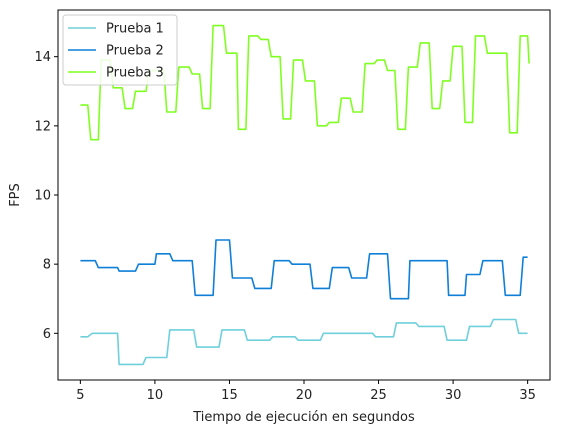 This screenshot has width=564, height=430. What do you see at coordinates (378, 395) in the screenshot?
I see `x-tick-label: 25` at bounding box center [378, 395].